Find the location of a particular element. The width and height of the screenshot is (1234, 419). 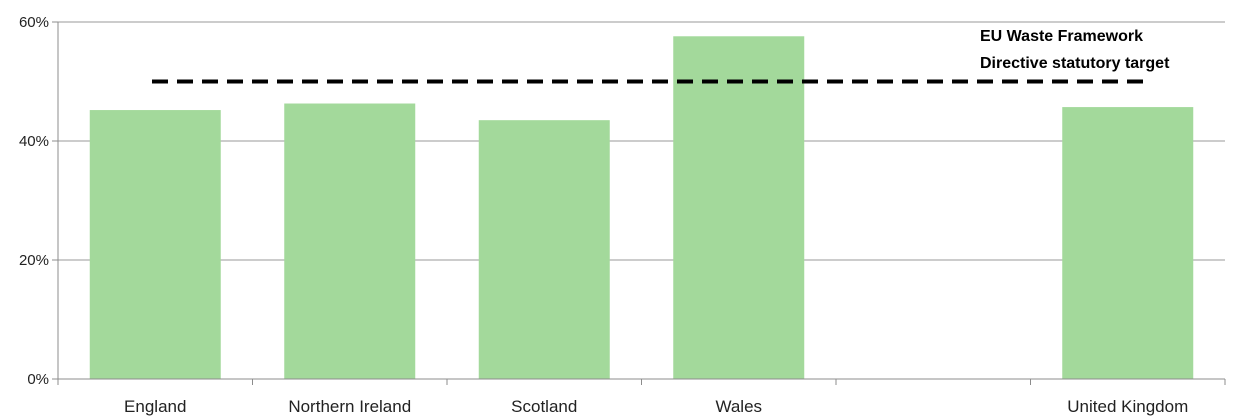

x-tick-marks is located at coordinates (641, 382).